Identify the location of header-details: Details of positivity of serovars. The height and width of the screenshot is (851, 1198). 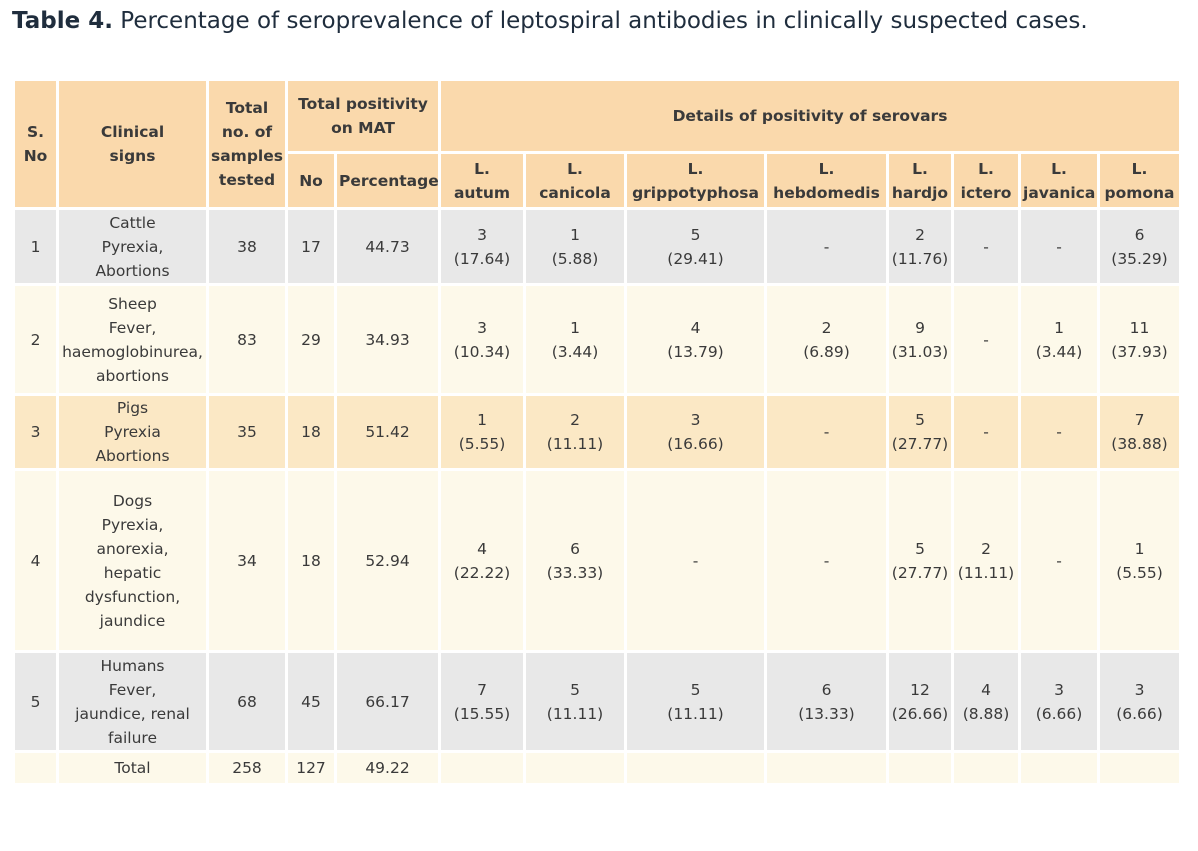
(810, 116).